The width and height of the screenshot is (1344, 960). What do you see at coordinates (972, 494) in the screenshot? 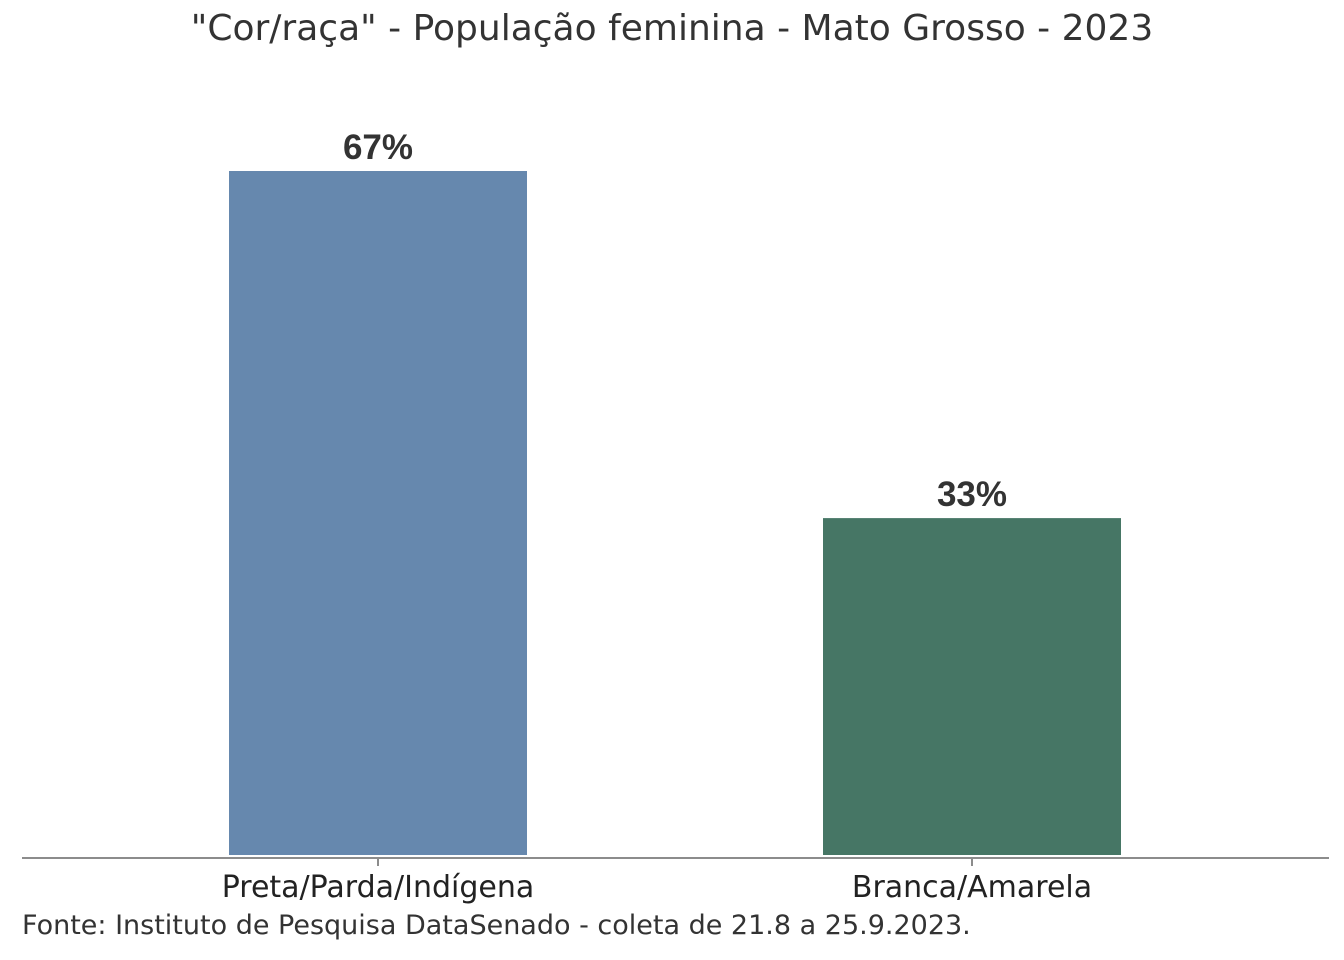
I see `data-label-2: 33%` at bounding box center [972, 494].